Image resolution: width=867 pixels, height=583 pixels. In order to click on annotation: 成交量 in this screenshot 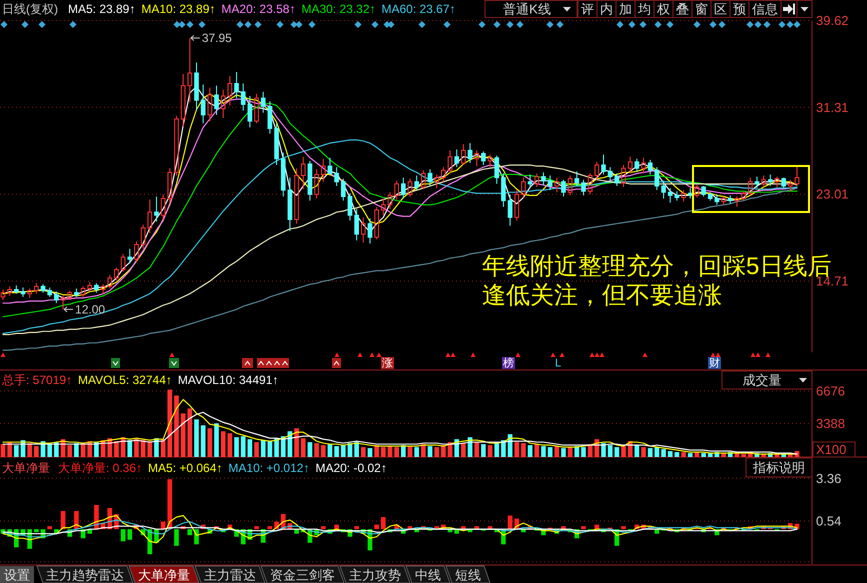, I will do `click(762, 380)`.